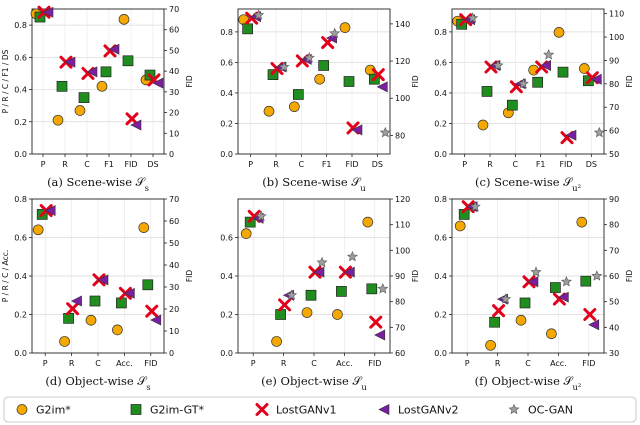 This screenshot has height=425, width=640. What do you see at coordinates (335, 33) in the screenshot?
I see `point-oc-gan-f1` at bounding box center [335, 33].